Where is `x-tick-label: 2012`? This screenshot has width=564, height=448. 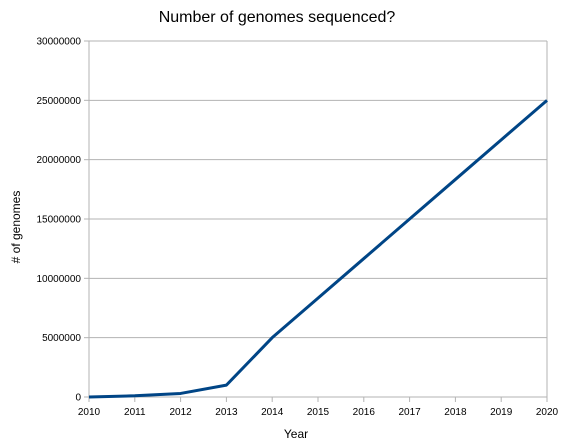 x-tick-label: 2012 is located at coordinates (180, 412).